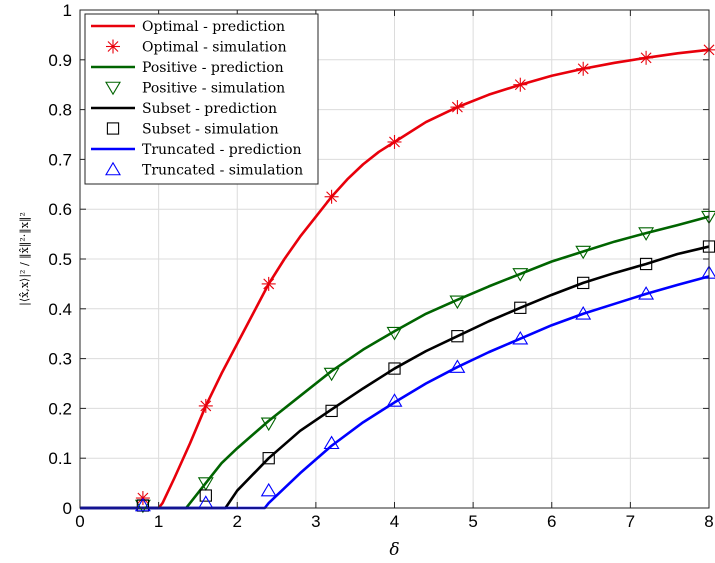 The image size is (715, 563). Describe the element at coordinates (60, 259) in the screenshot. I see `y-tick-label: 0.5` at that location.